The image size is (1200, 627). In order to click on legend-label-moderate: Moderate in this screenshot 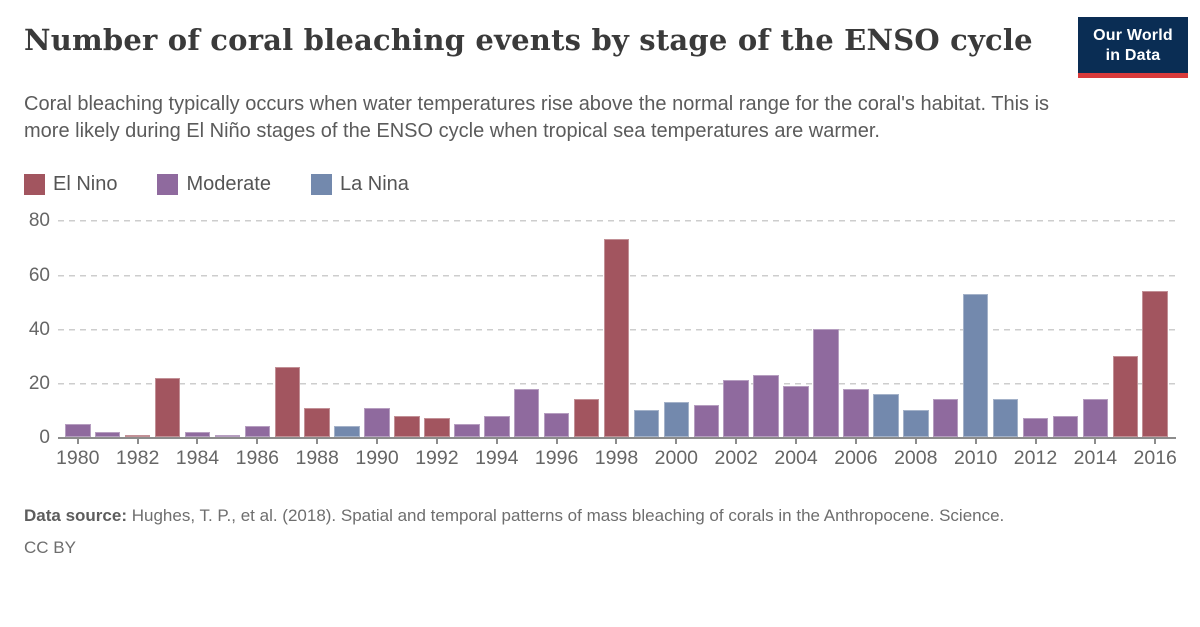, I will do `click(228, 183)`.